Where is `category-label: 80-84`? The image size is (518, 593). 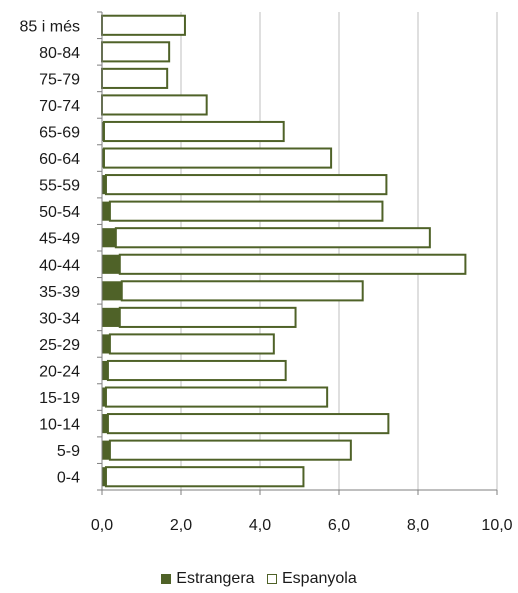
category-label: 80-84 is located at coordinates (59, 53).